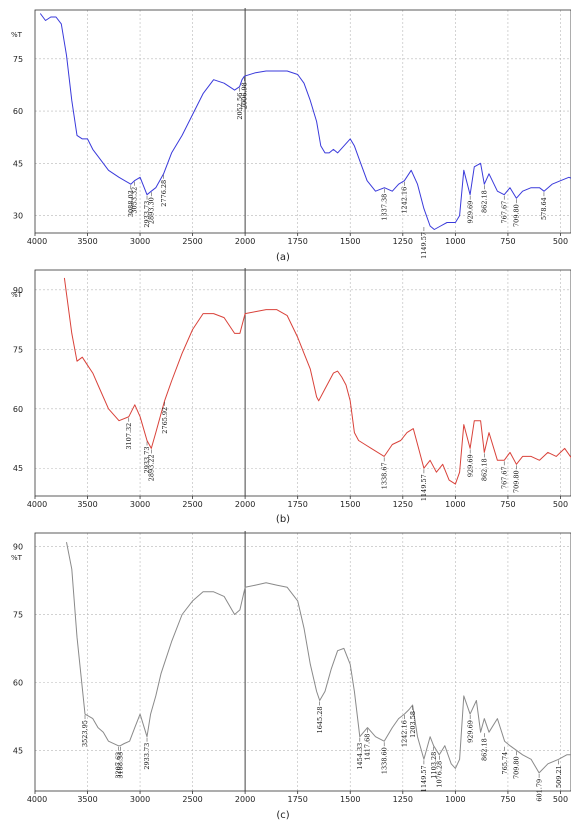  What do you see at coordinates (384, 475) in the screenshot?
I see `peak-label: 1338.67` at bounding box center [384, 475].